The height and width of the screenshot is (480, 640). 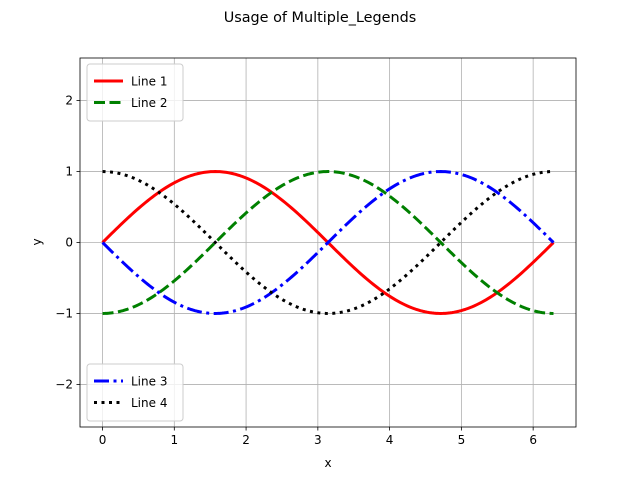 What do you see at coordinates (64, 384) in the screenshot?
I see `y-tick-label: −2` at bounding box center [64, 384].